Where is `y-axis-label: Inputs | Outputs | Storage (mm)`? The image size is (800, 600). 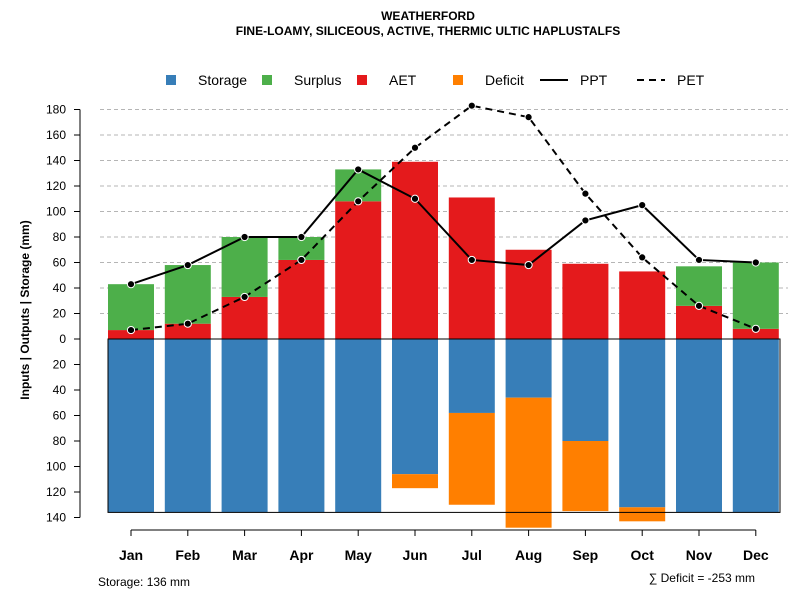
y-axis-label: Inputs | Outputs | Storage (mm) is located at coordinates (25, 309).